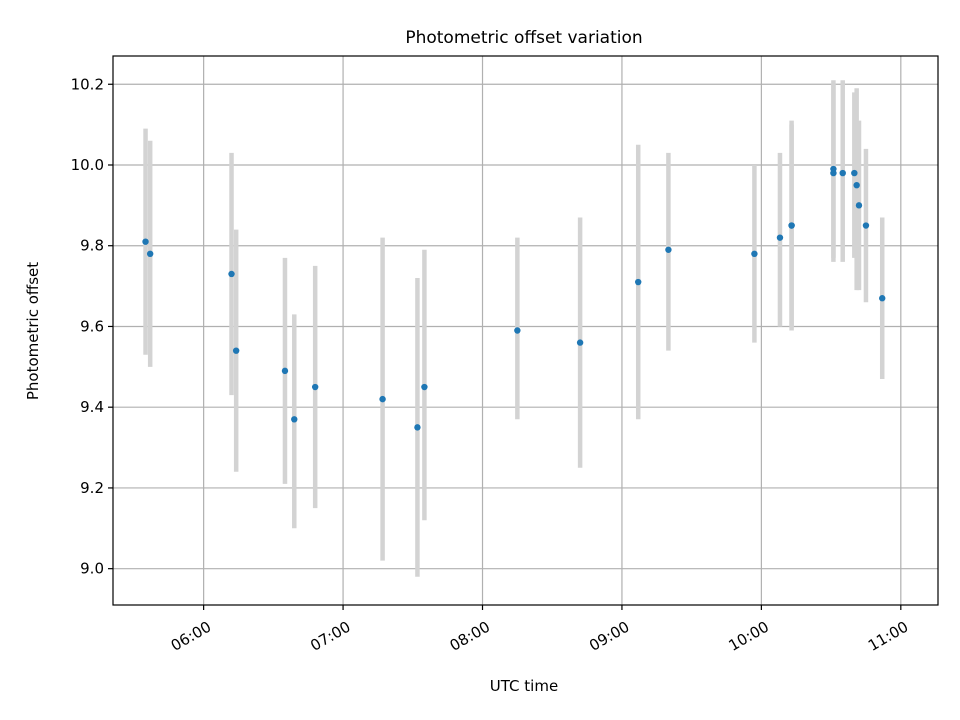  Describe the element at coordinates (609, 636) in the screenshot. I see `x-tick-label: 09:00` at that location.